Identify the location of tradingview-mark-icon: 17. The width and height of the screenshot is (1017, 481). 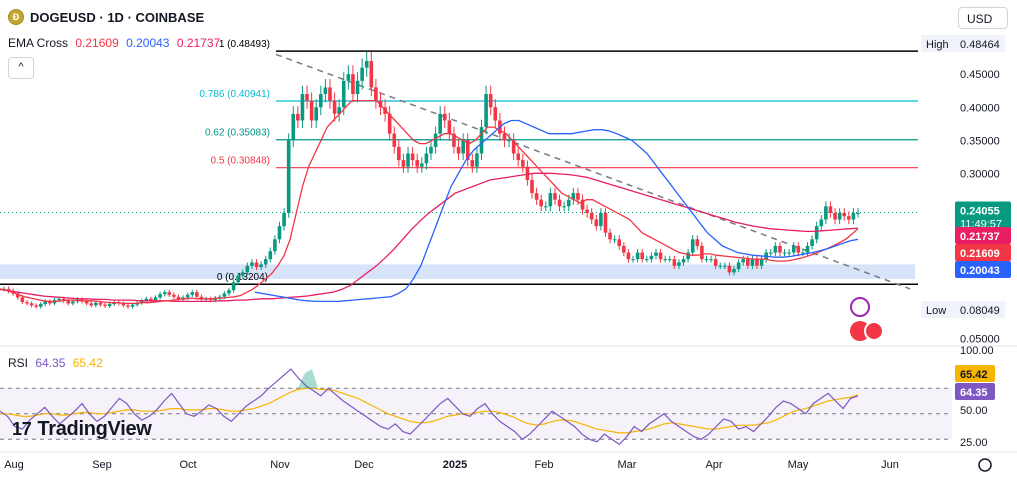
(22, 429).